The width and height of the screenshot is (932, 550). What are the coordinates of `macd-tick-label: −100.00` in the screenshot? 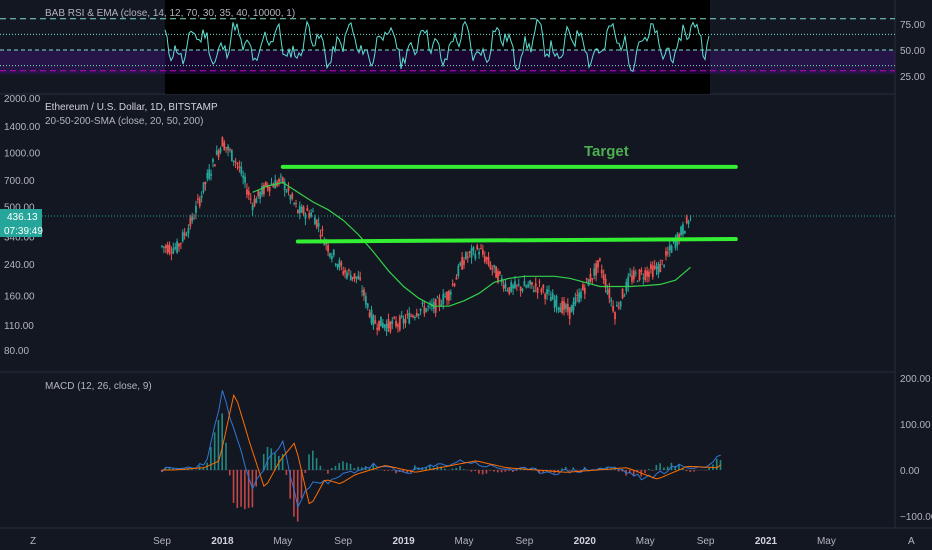 It's located at (916, 517).